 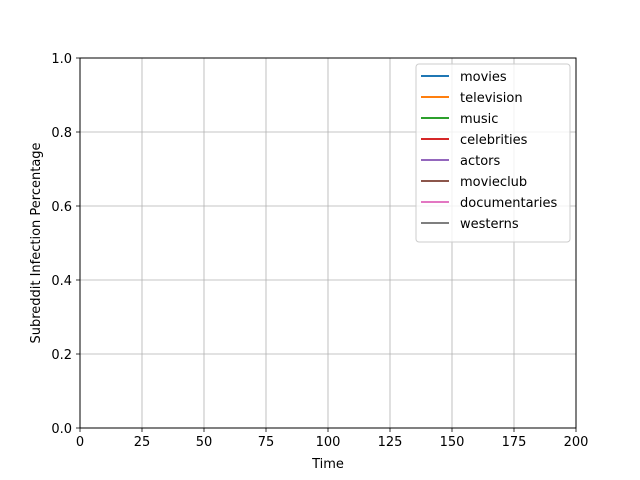 What do you see at coordinates (328, 442) in the screenshot?
I see `x-tick-label: 100` at bounding box center [328, 442].